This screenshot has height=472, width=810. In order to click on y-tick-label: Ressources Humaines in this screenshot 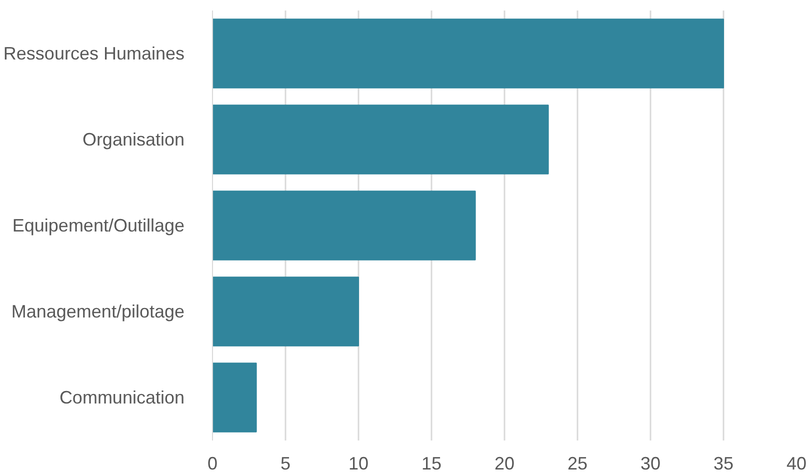, I will do `click(94, 54)`.